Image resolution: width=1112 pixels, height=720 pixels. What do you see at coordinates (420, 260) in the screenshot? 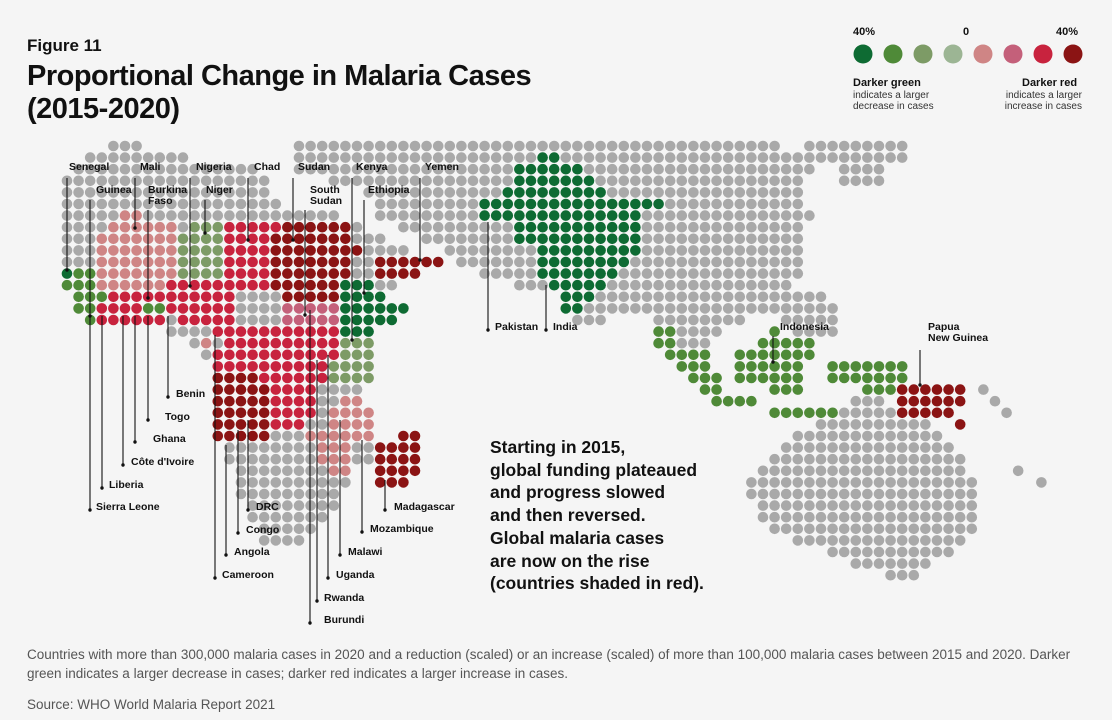
I see `leader-dot-yemen` at bounding box center [420, 260].